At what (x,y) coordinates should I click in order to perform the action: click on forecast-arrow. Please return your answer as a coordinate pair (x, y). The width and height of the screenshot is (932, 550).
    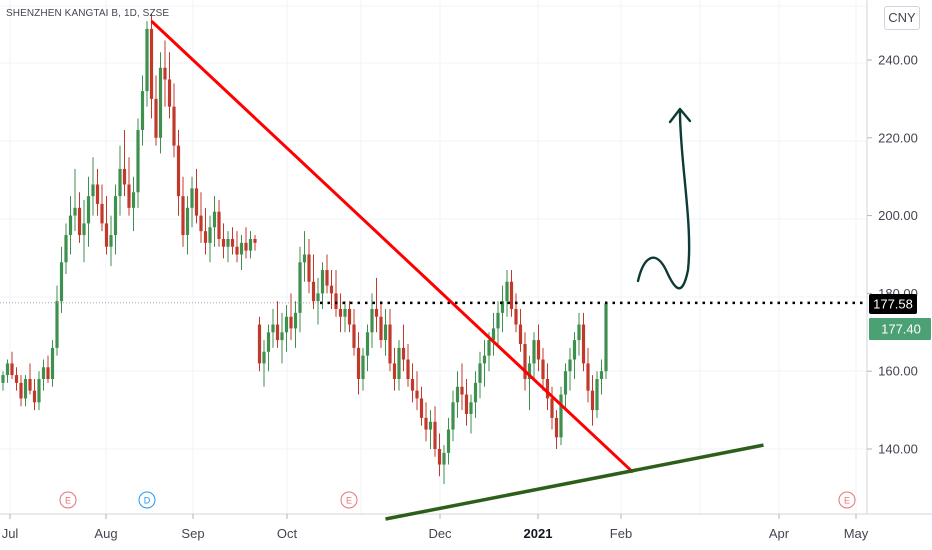
    Looking at the image, I should click on (663, 200).